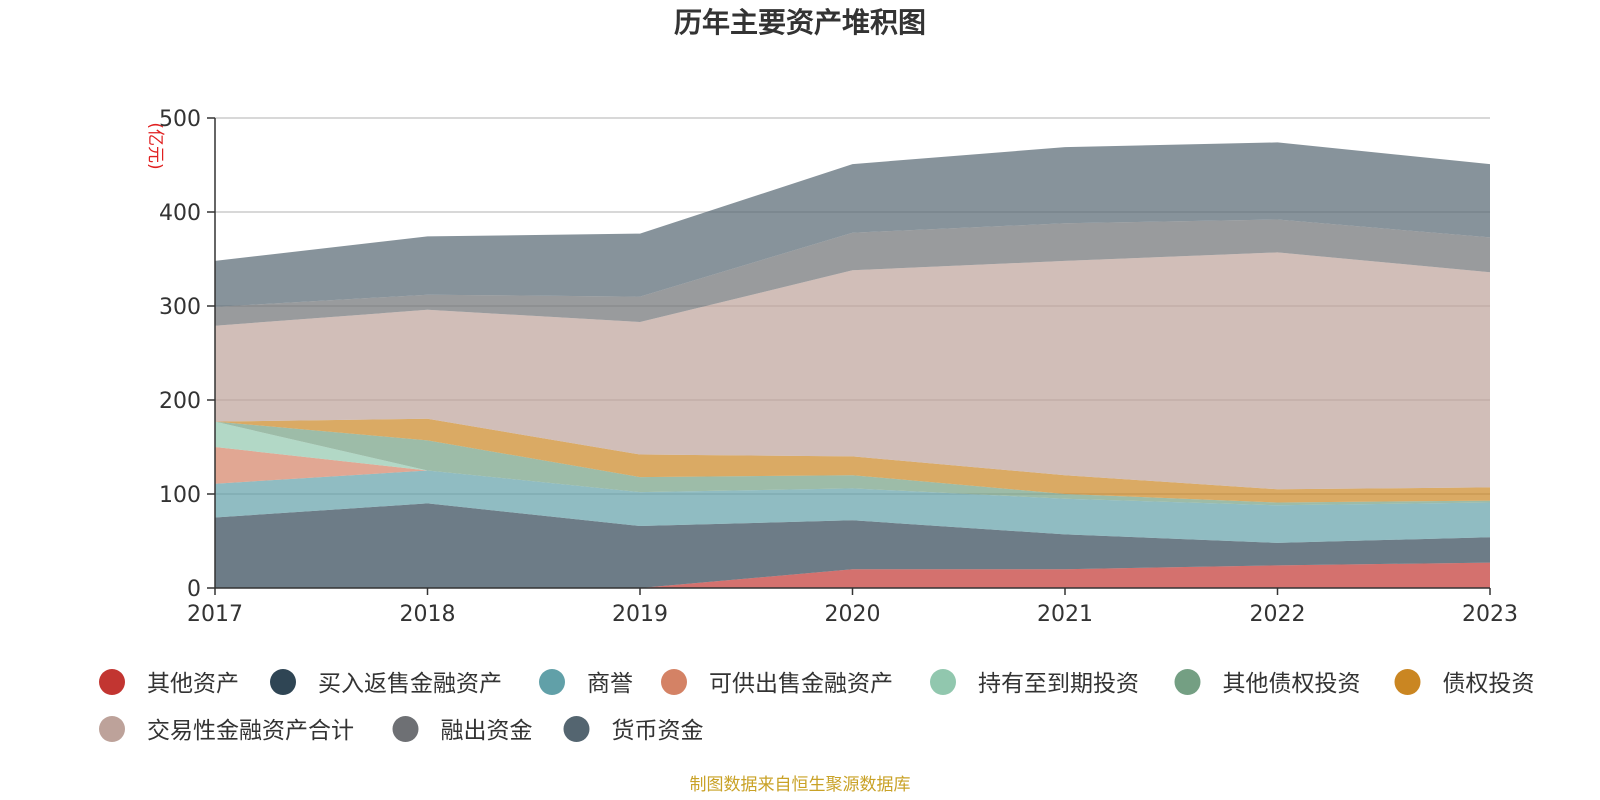 The image size is (1600, 800). Describe the element at coordinates (1489, 684) in the screenshot. I see `legend-label: 债权投资` at that location.